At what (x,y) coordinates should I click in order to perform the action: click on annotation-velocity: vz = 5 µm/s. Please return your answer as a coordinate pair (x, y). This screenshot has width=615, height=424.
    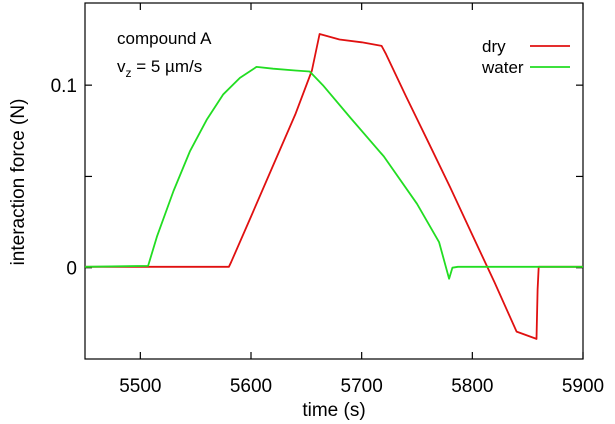
    Looking at the image, I should click on (159, 68).